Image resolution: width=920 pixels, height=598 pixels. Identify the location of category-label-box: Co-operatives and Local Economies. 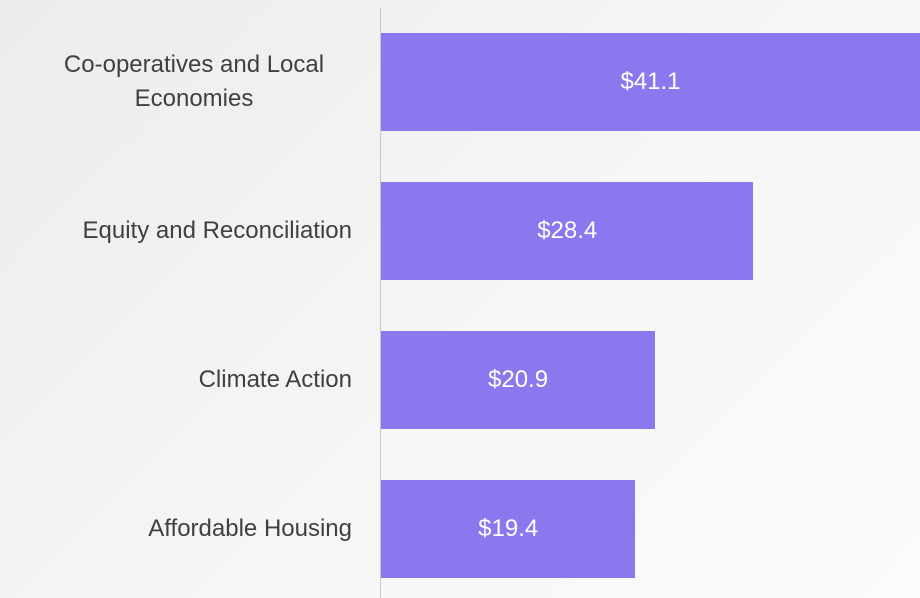
(176, 82).